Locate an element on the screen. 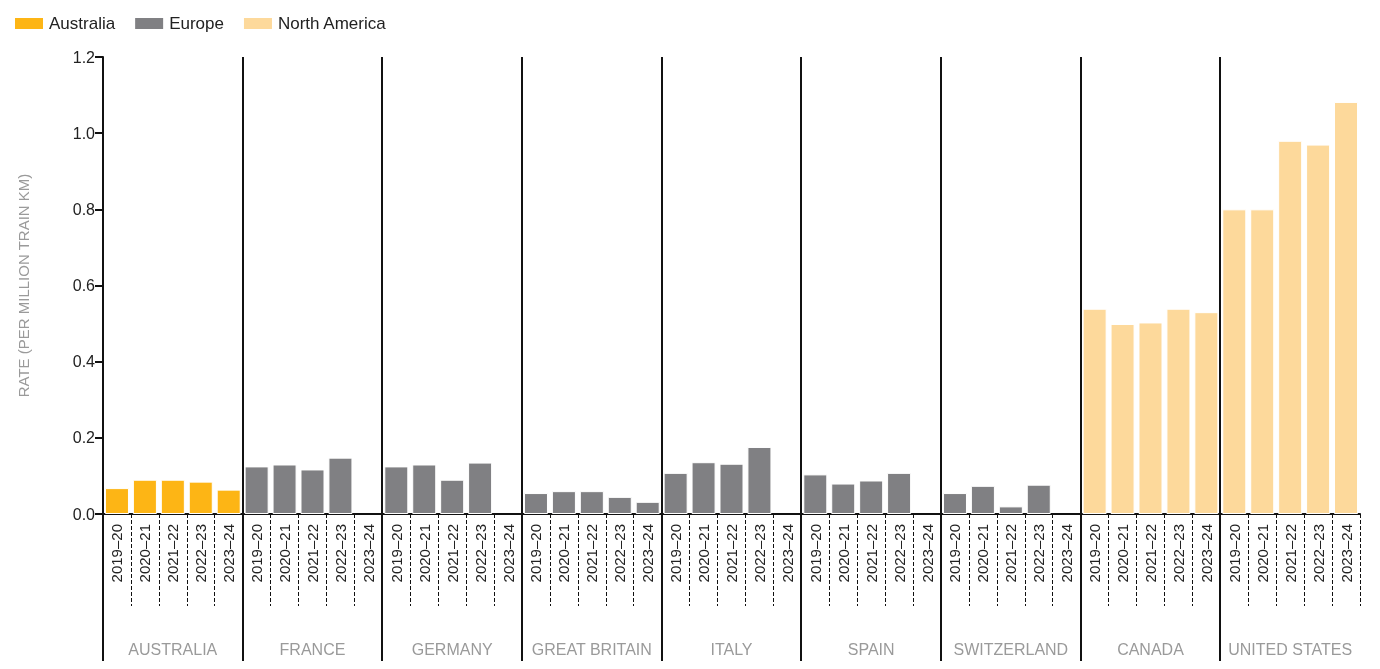  y-tick-label: 0.2 is located at coordinates (84, 438).